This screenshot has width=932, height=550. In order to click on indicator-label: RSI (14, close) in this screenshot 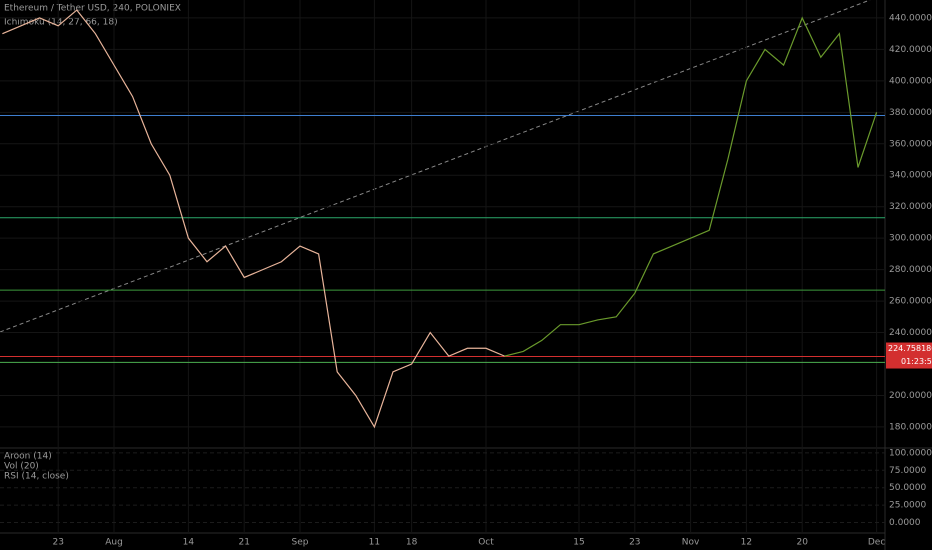, I will do `click(36, 477)`.